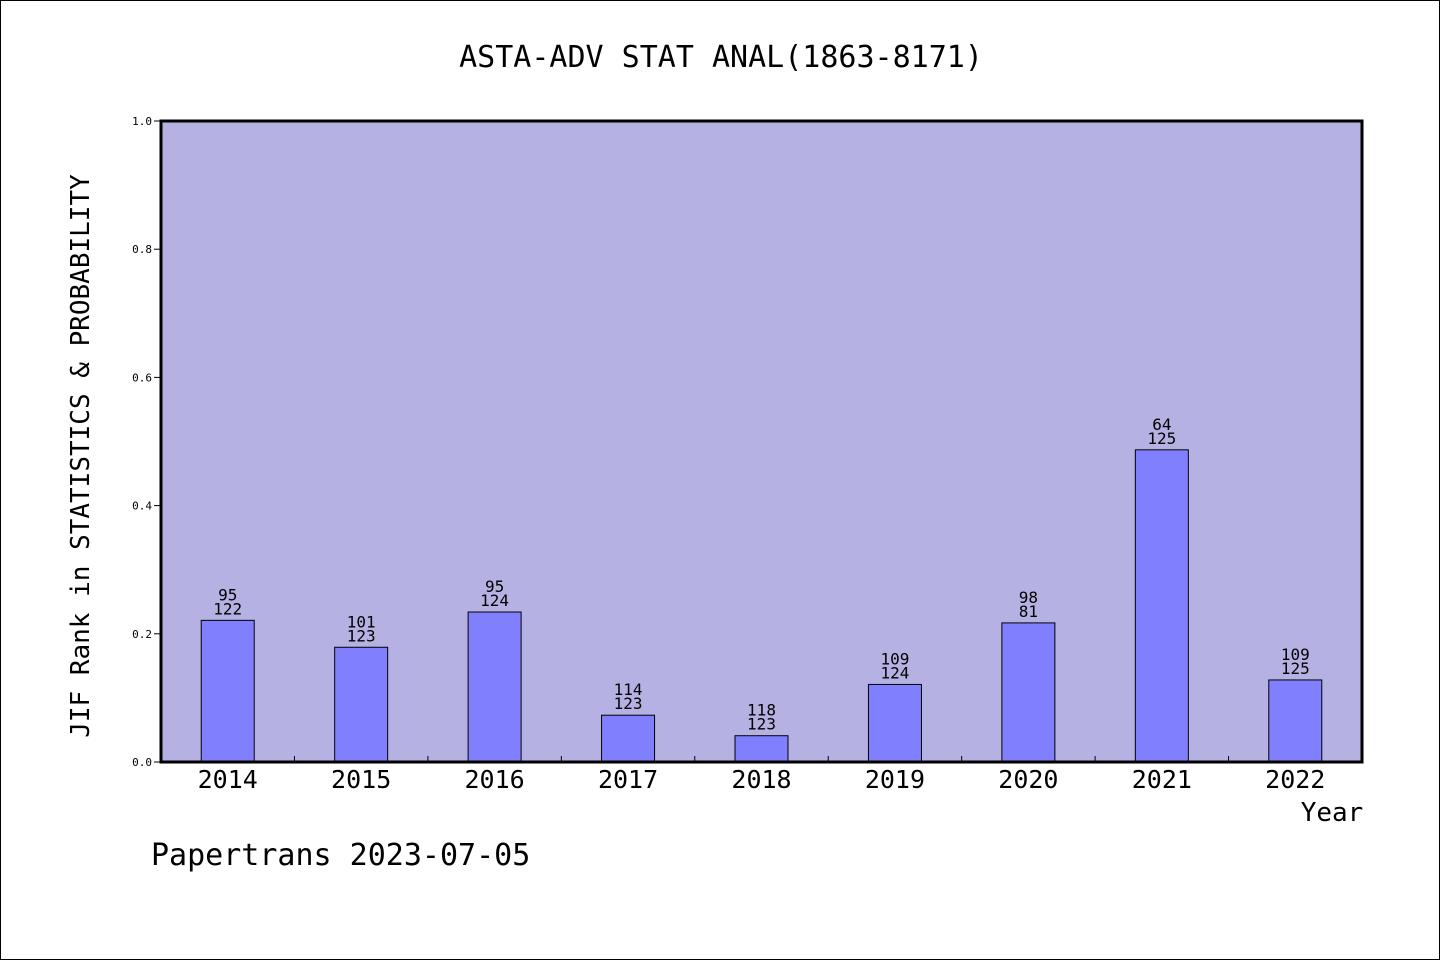 This screenshot has height=960, width=1440. I want to click on bar-label-top: 98, so click(1028, 597).